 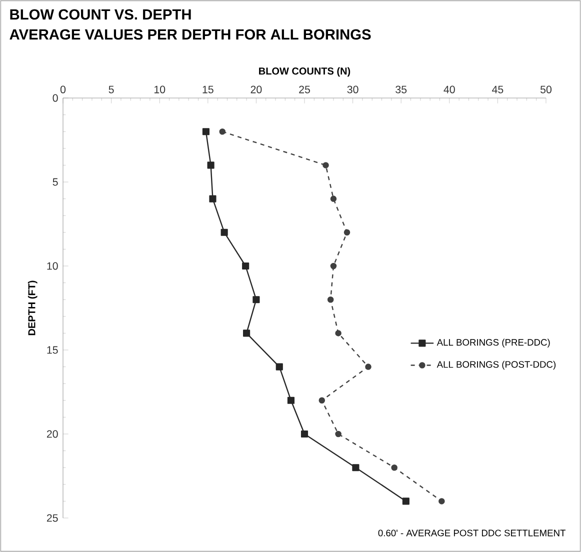 What do you see at coordinates (449, 90) in the screenshot?
I see `x-tick-label: 40` at bounding box center [449, 90].